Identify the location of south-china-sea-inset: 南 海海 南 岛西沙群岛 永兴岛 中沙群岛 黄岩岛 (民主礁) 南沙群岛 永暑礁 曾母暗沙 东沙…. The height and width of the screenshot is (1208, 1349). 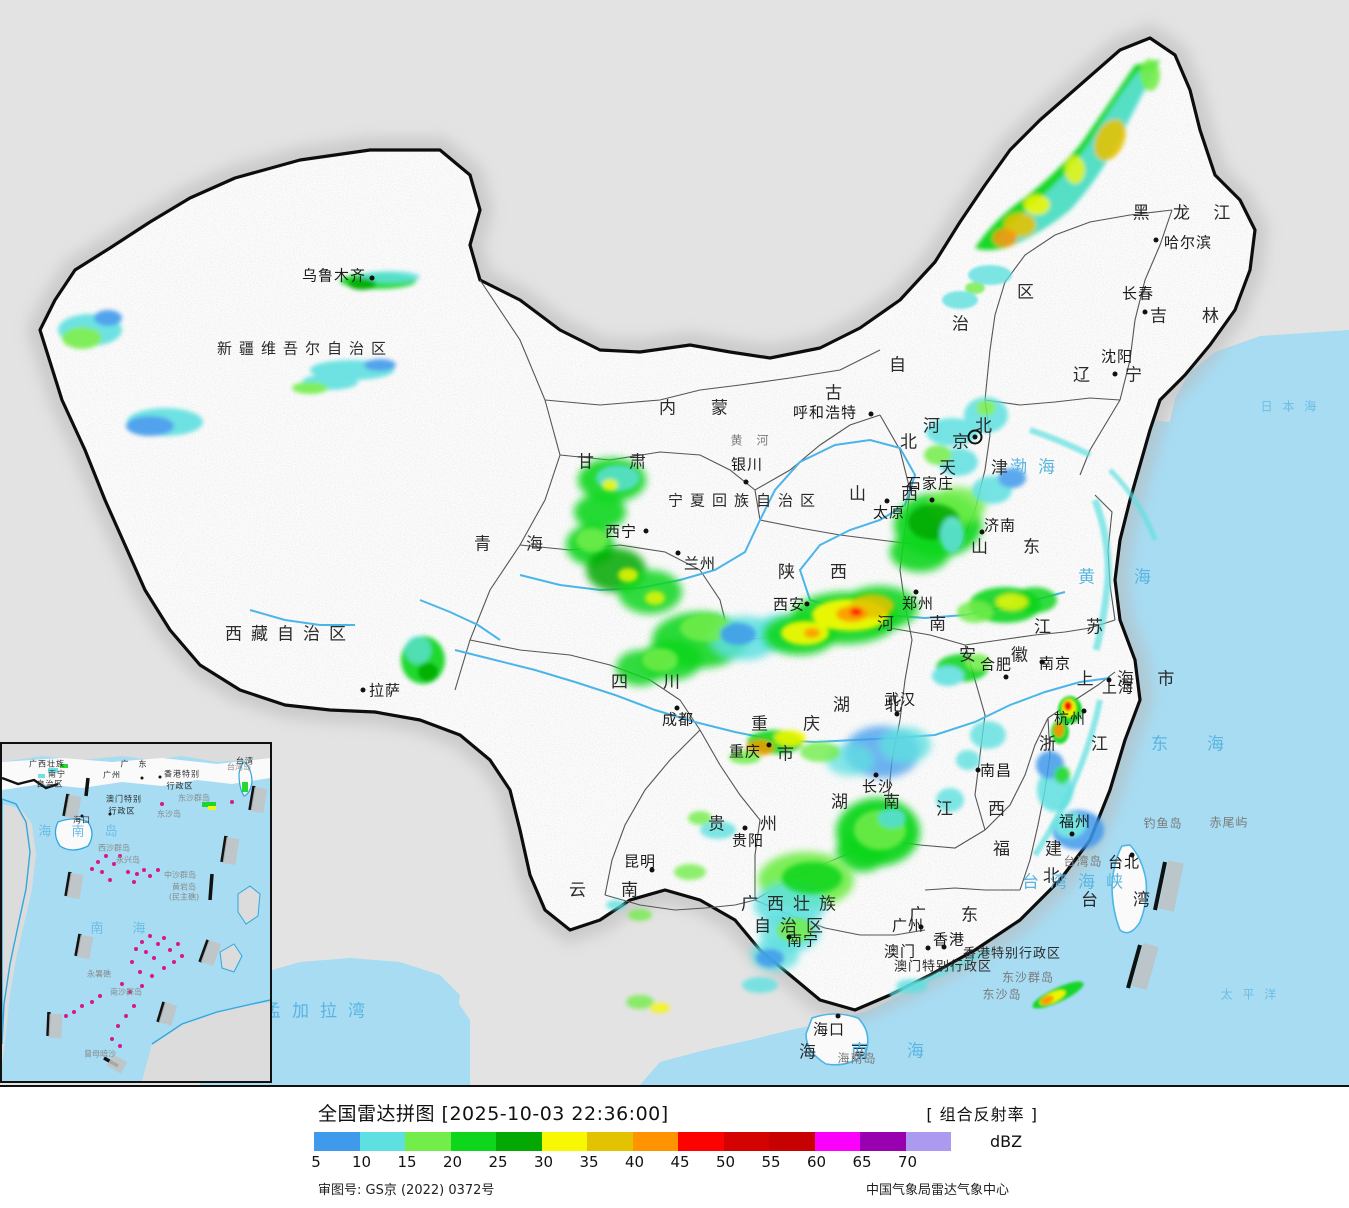
(136, 912).